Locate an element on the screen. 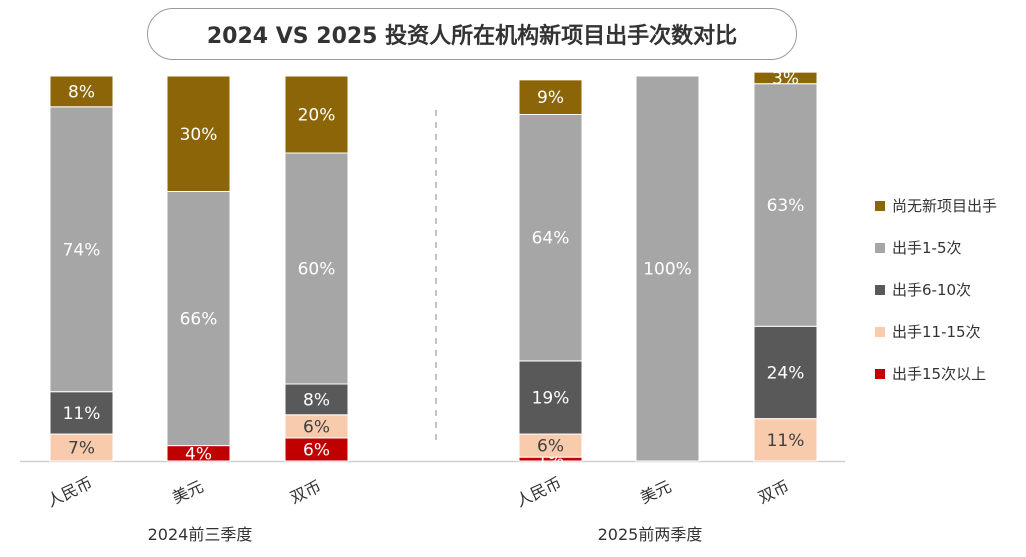 Image resolution: width=1026 pixels, height=557 pixels. legend-item: 出手15次以上 is located at coordinates (936, 373).